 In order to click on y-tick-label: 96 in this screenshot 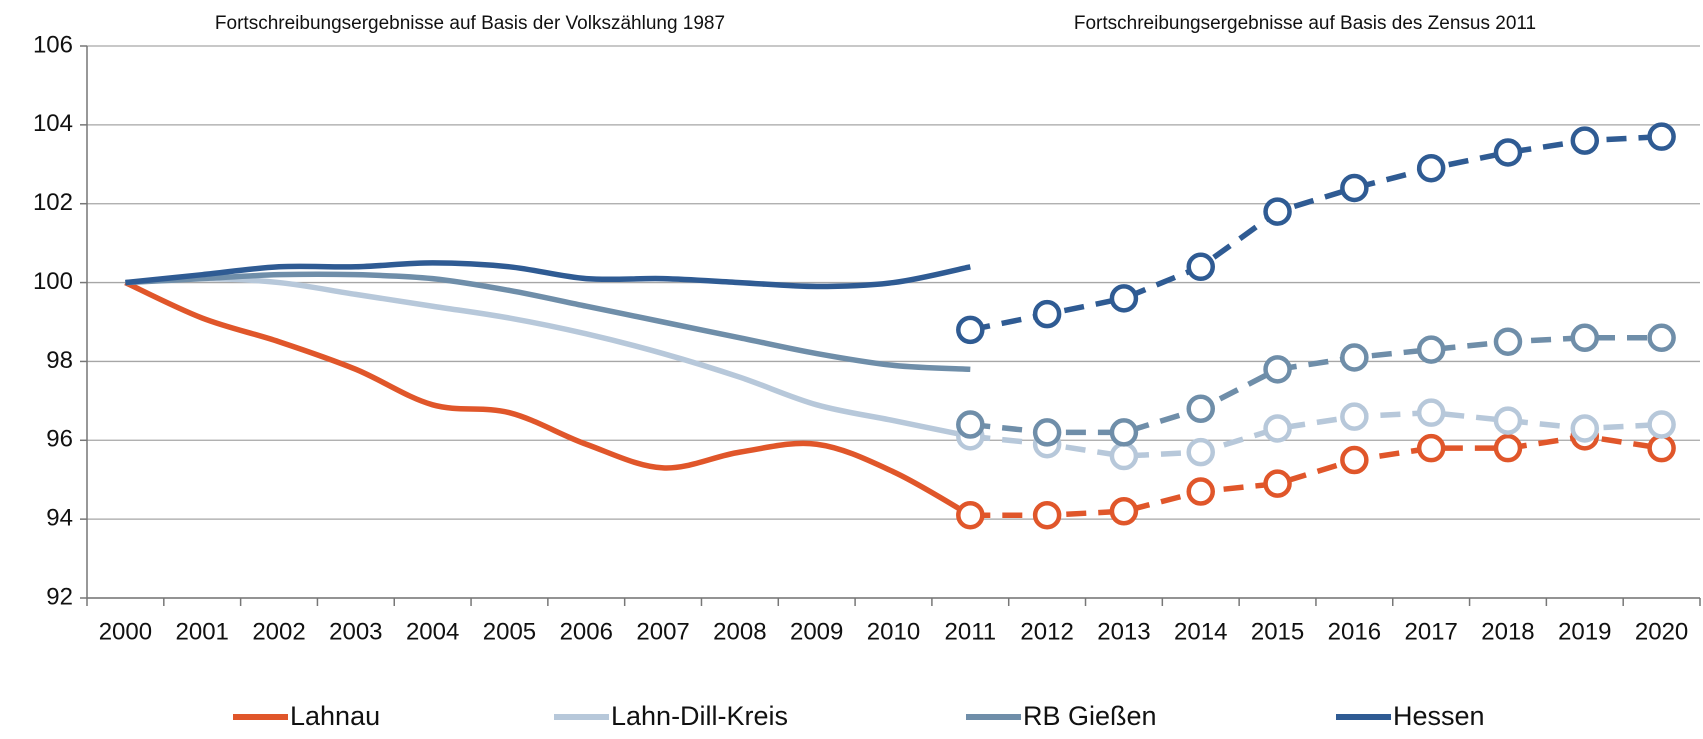, I will do `click(59, 439)`.